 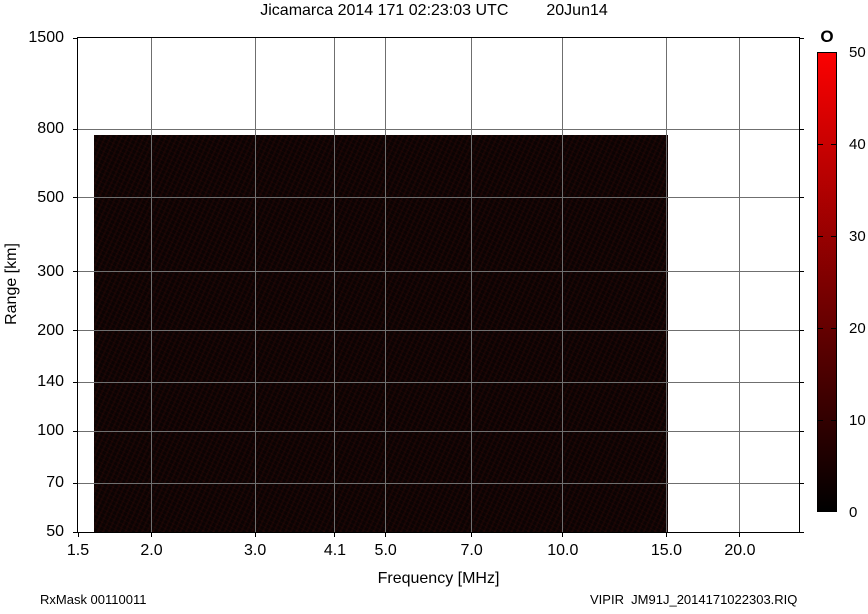 What do you see at coordinates (740, 550) in the screenshot?
I see `x-tick-label: 20.0` at bounding box center [740, 550].